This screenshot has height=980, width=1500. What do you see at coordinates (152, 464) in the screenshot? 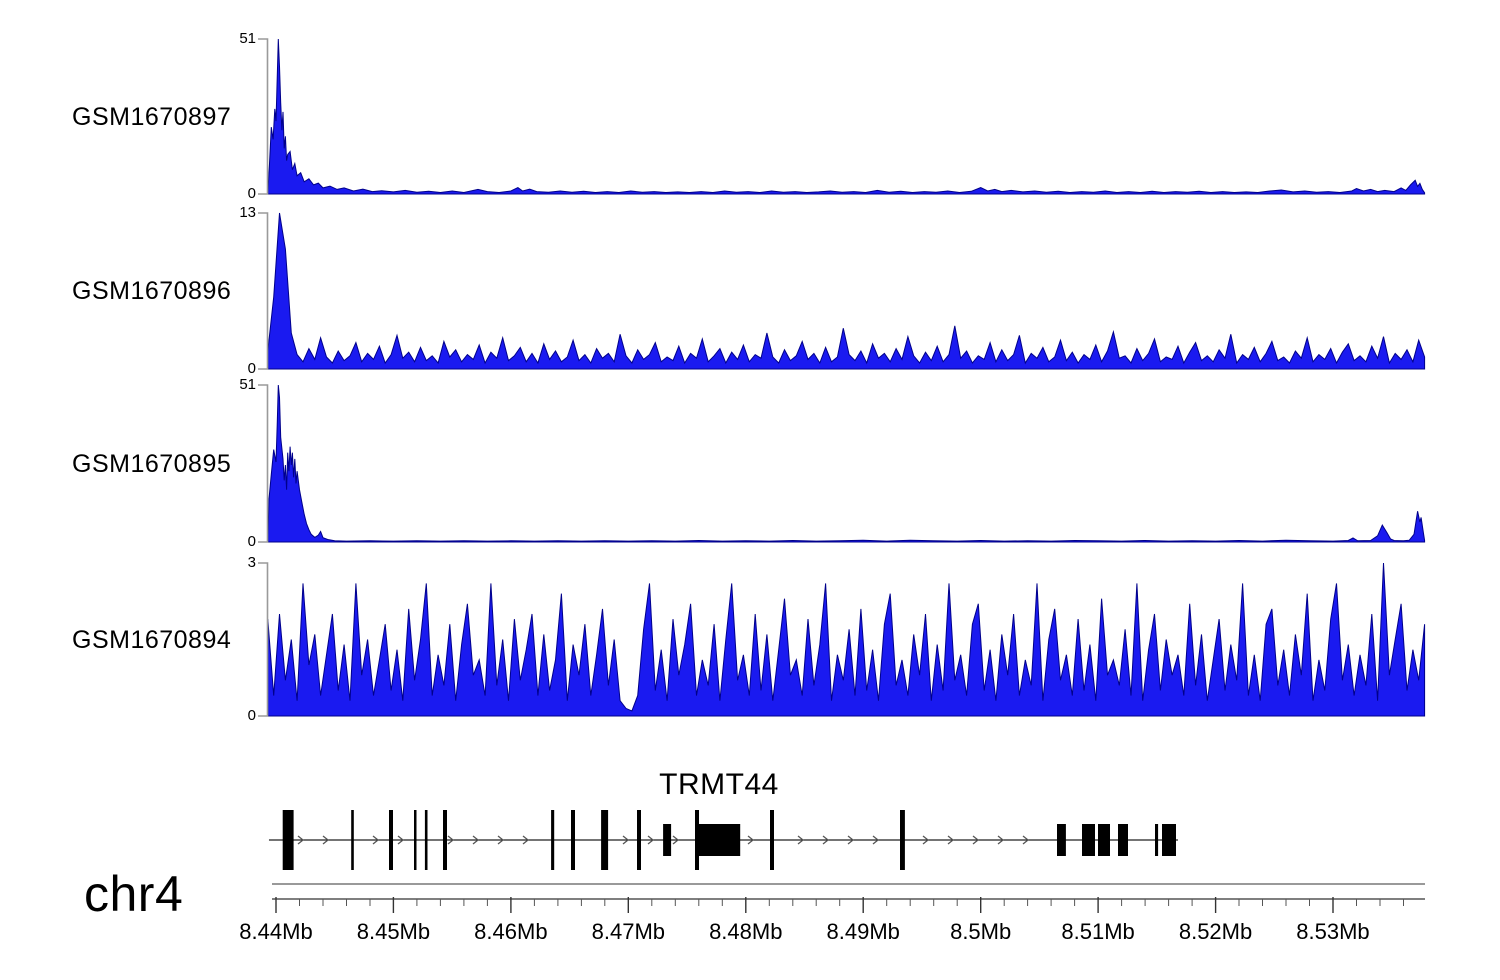
I see `track-label-gsm1670895: GSM1670895` at bounding box center [152, 464].